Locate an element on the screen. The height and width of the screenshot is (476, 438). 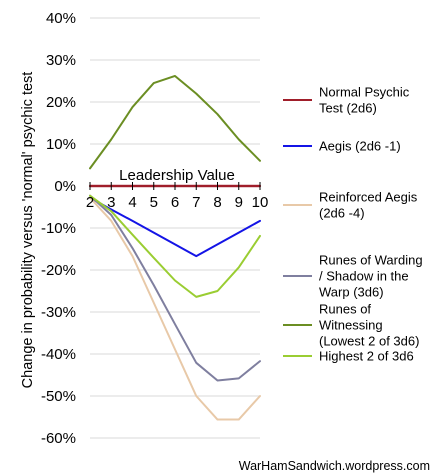
legend-label-4: Warp (3d6) is located at coordinates (351, 292).